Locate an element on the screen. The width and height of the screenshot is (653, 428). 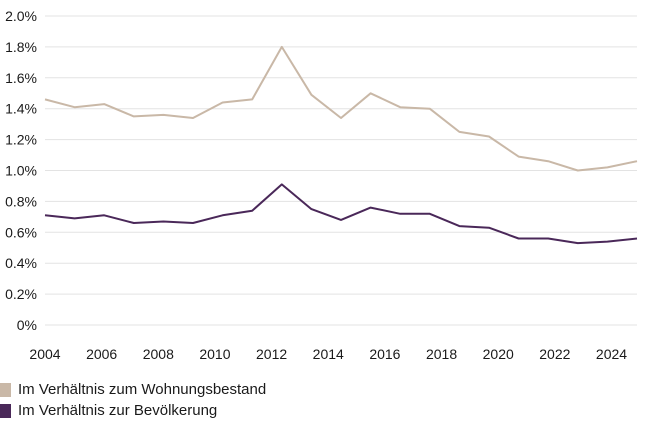
x-tick-label: 2010 is located at coordinates (214, 354).